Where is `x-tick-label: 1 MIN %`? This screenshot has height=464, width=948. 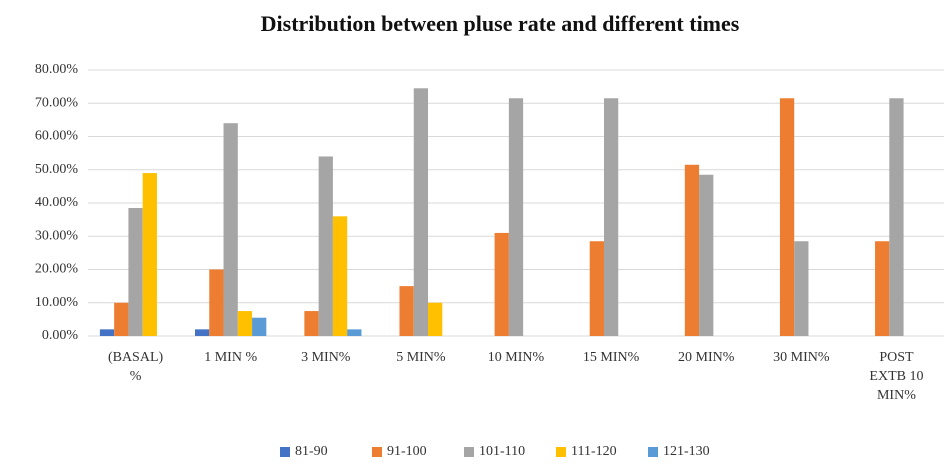 x-tick-label: 1 MIN % is located at coordinates (230, 357).